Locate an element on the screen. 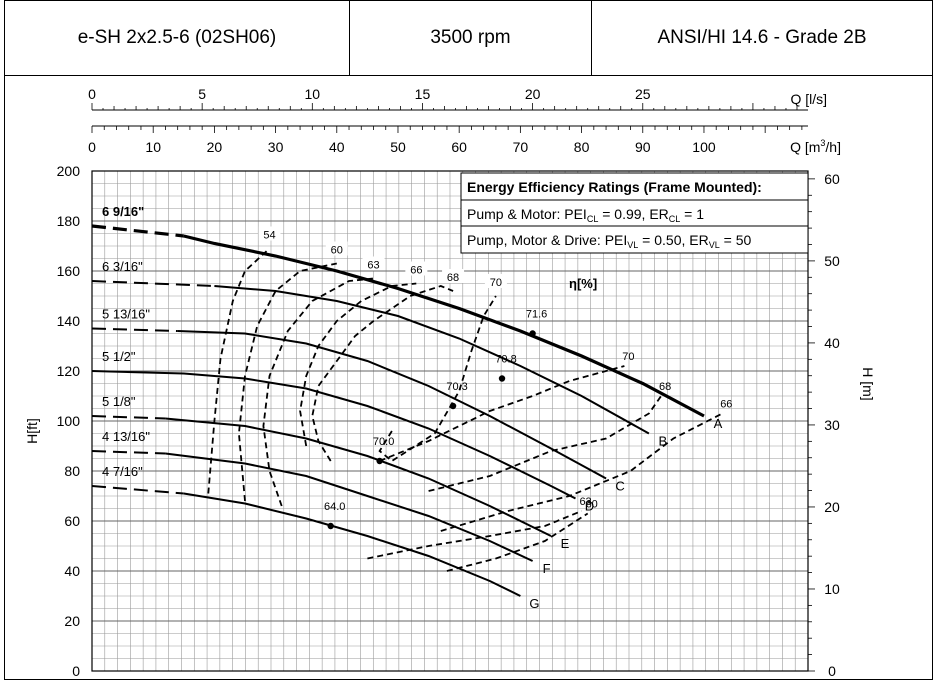 The height and width of the screenshot is (681, 937). h-ft-axis-label: H[ft] is located at coordinates (32, 431).